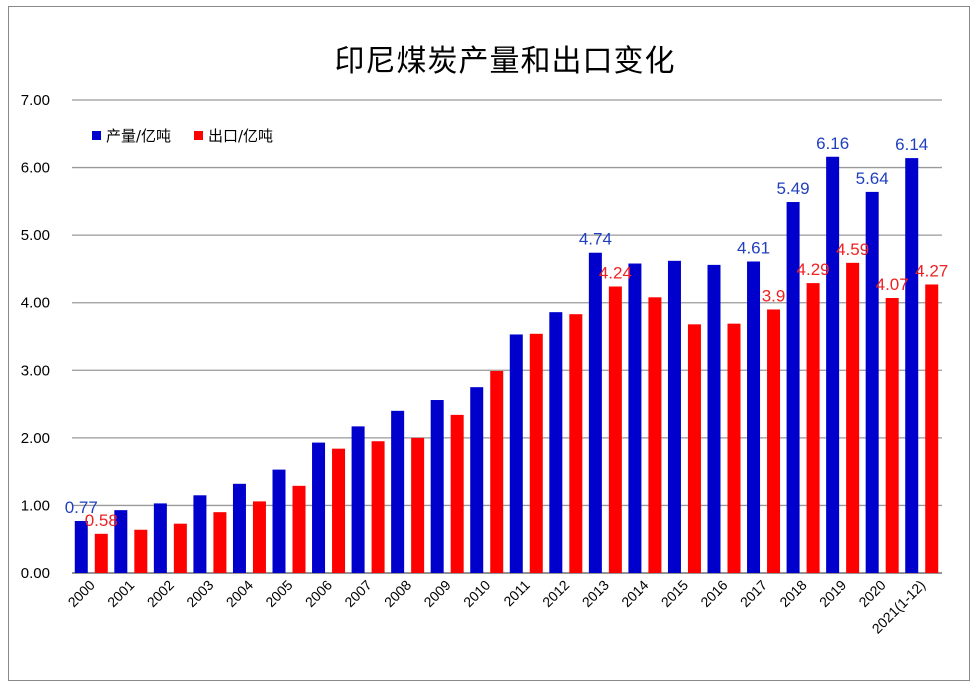  Describe the element at coordinates (418, 505) in the screenshot. I see `bar-export-2008` at that location.